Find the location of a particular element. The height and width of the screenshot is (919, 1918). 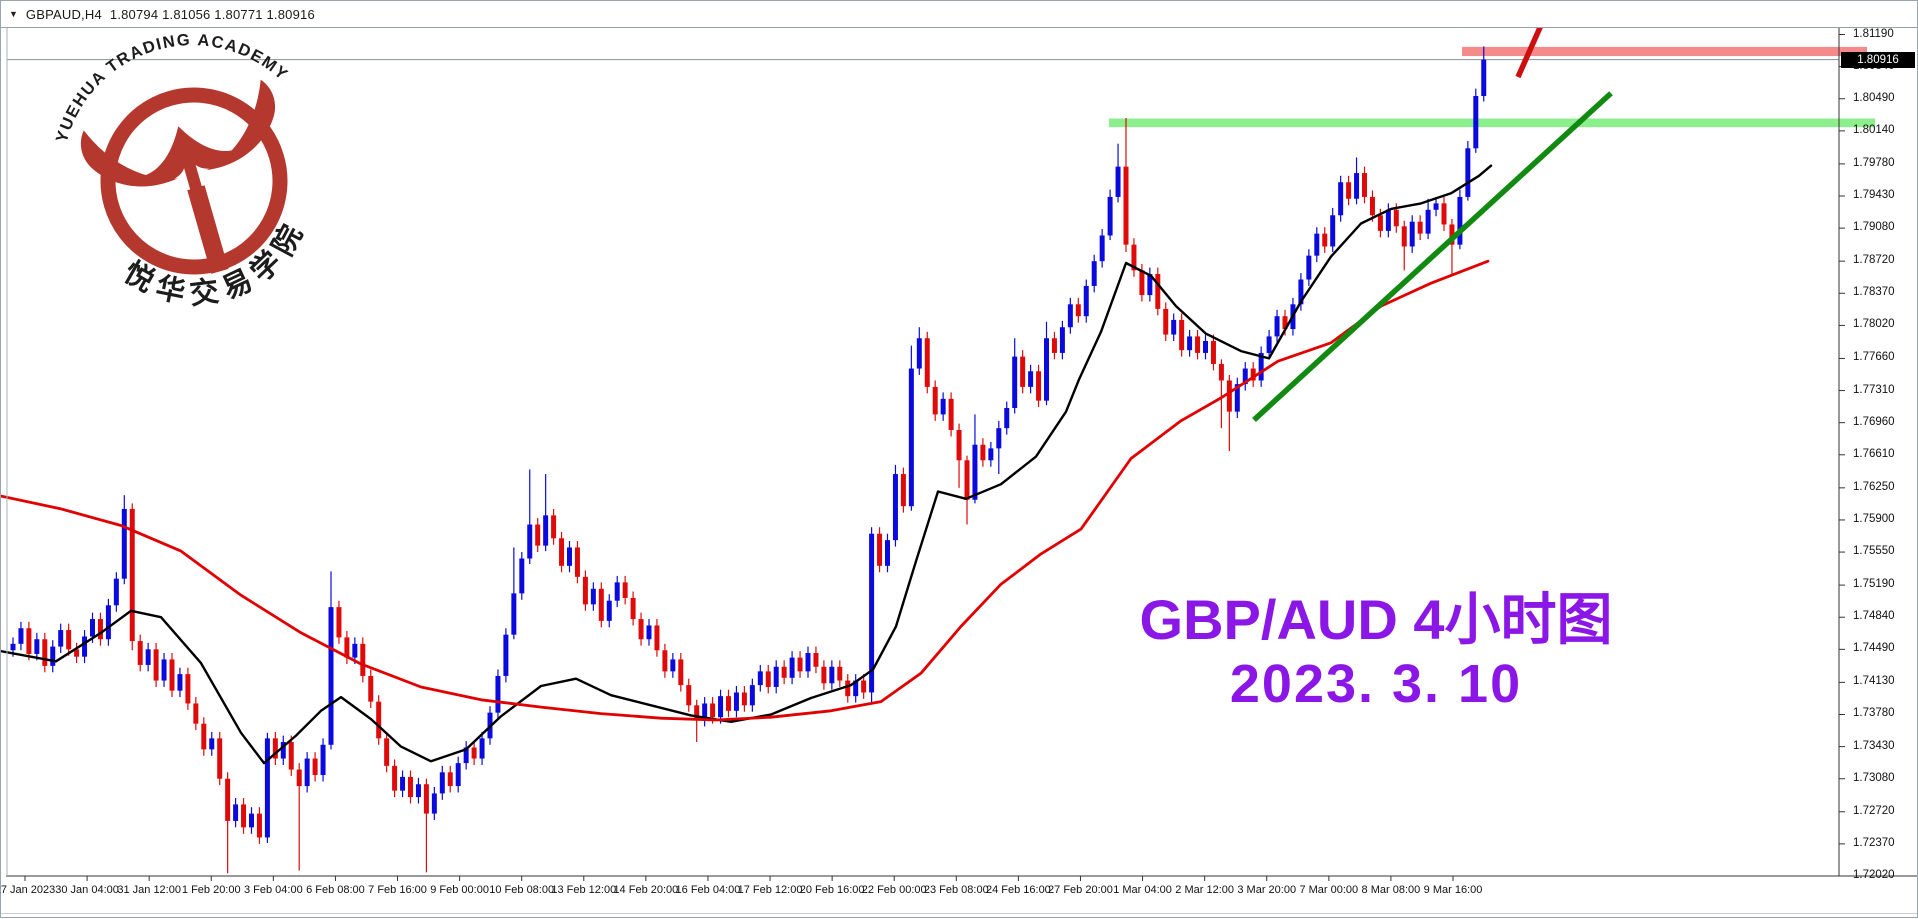

logo-bud is located at coordinates (188, 160).